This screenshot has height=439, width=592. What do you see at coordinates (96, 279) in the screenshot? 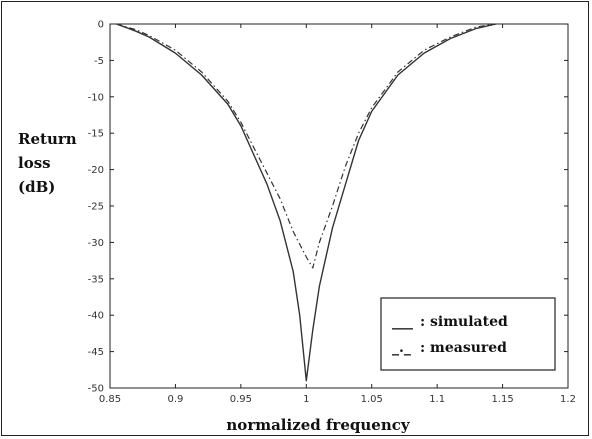
I see `y-tick-label: -35` at bounding box center [96, 279].